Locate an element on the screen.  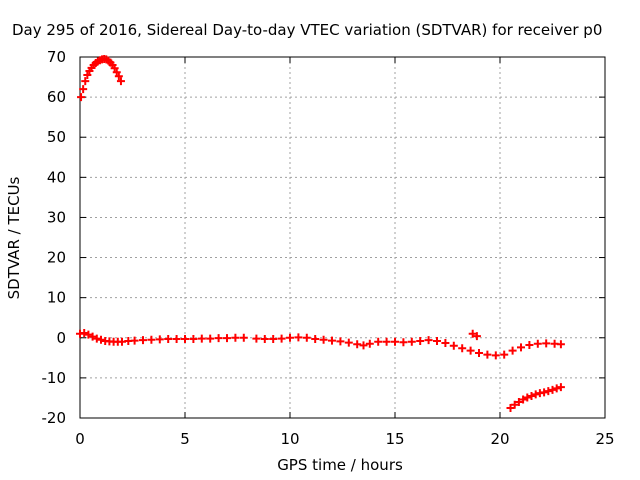
x-tick-label: 0 is located at coordinates (80, 439).